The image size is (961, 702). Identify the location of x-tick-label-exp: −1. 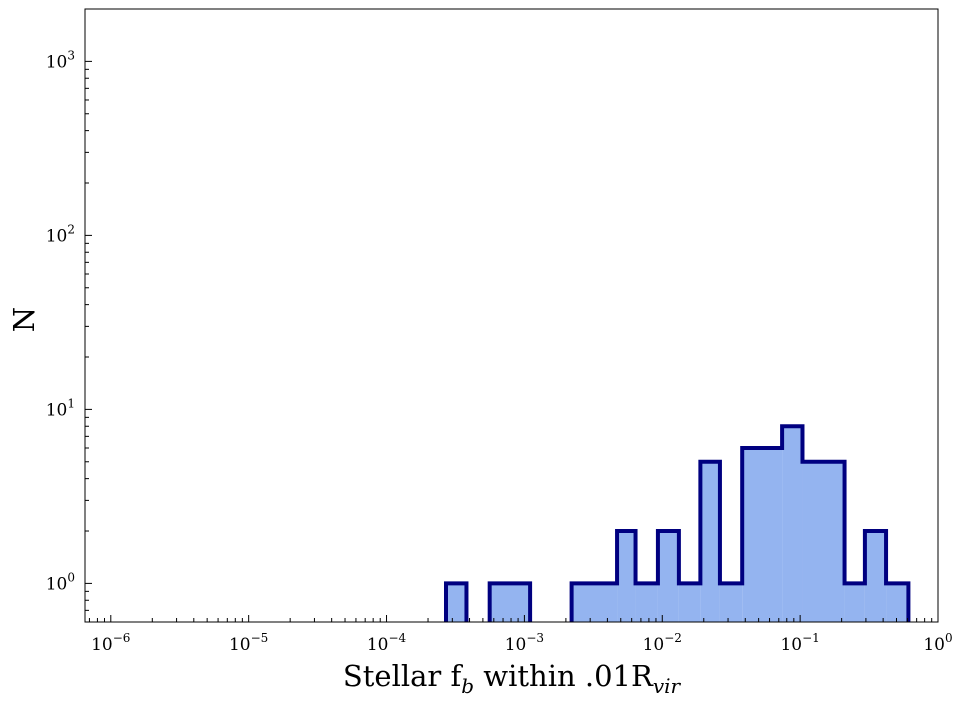
(811, 638).